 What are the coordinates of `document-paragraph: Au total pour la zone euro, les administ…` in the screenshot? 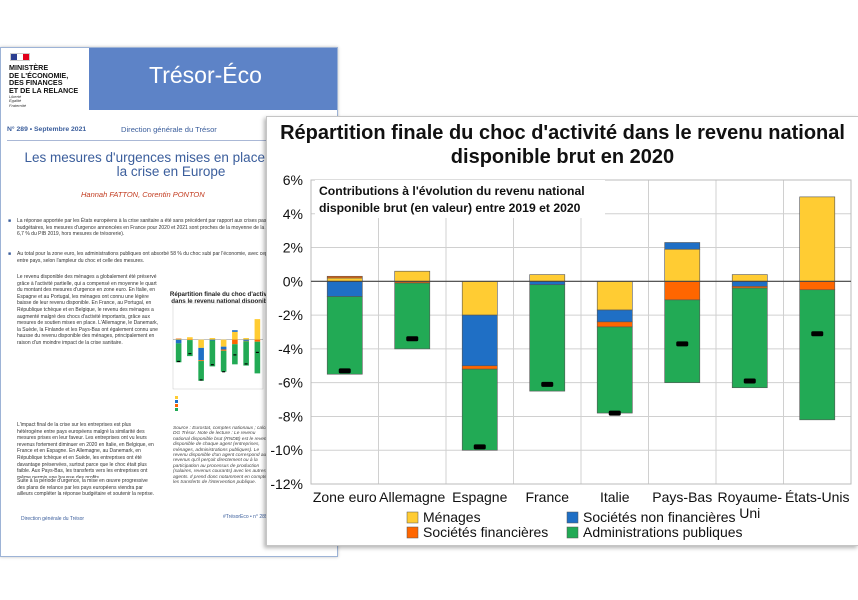 It's located at (167, 257).